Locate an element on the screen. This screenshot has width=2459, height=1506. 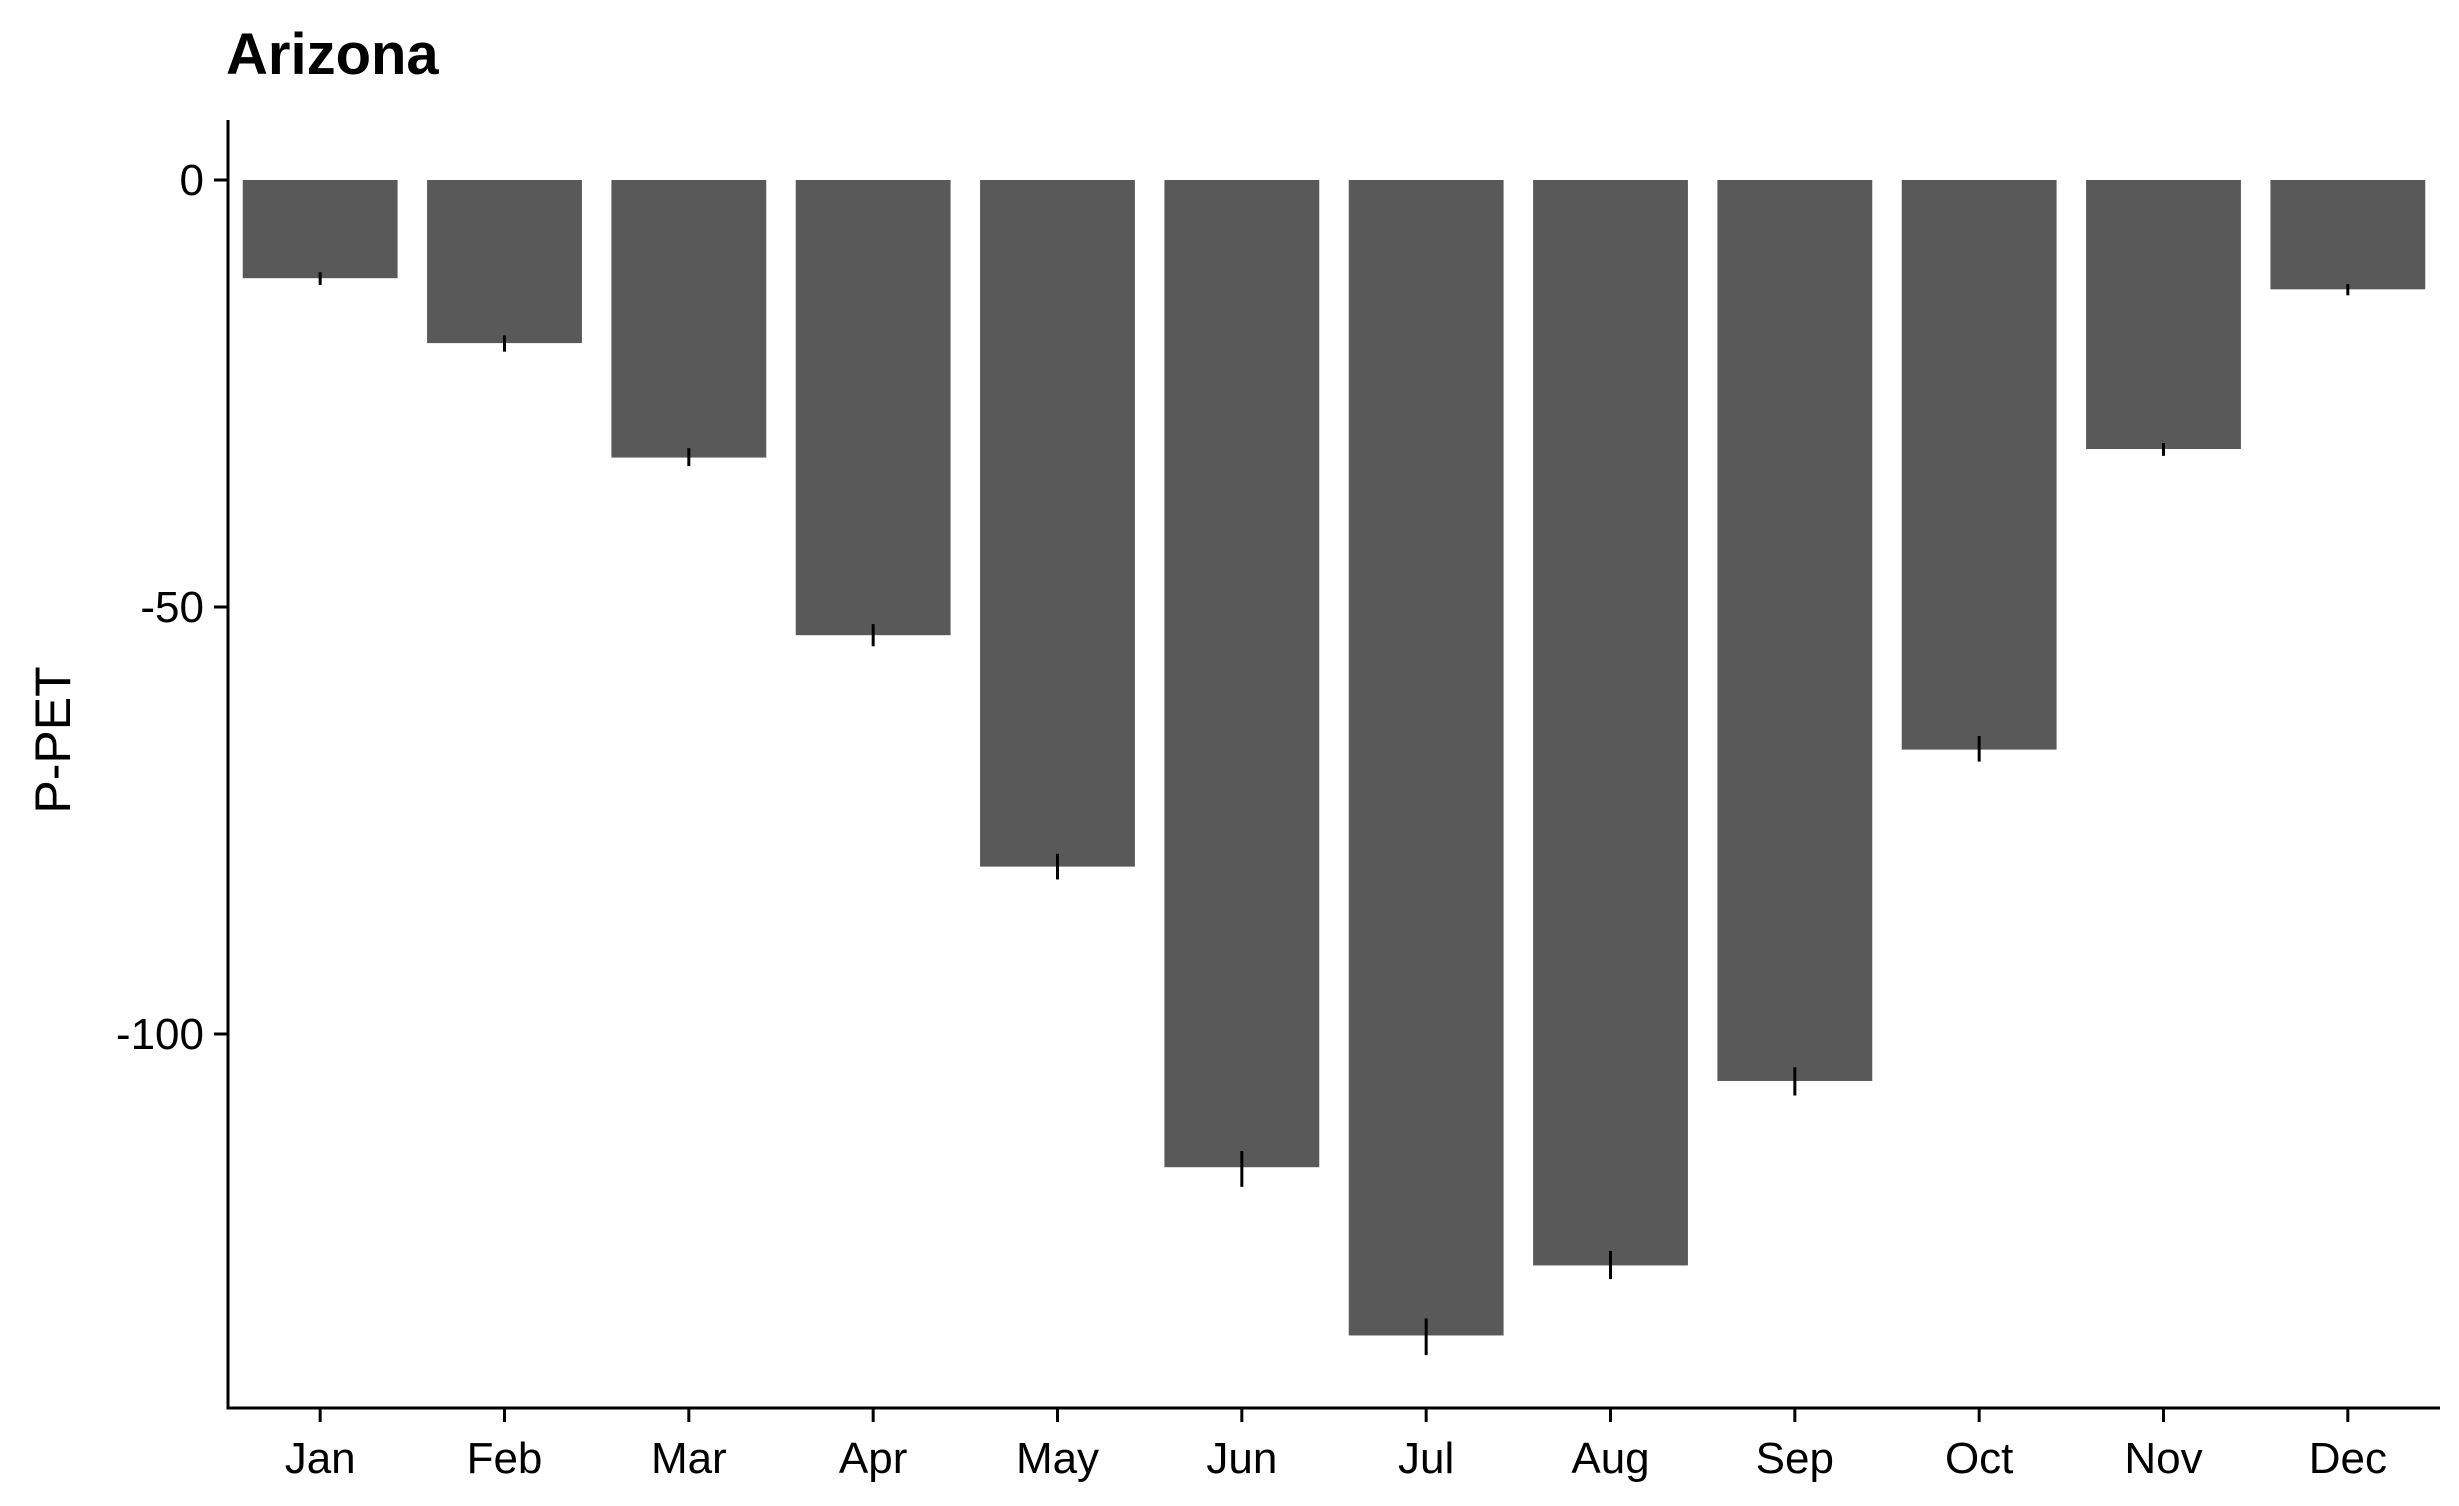
y-tick-label: 0 is located at coordinates (192, 180).